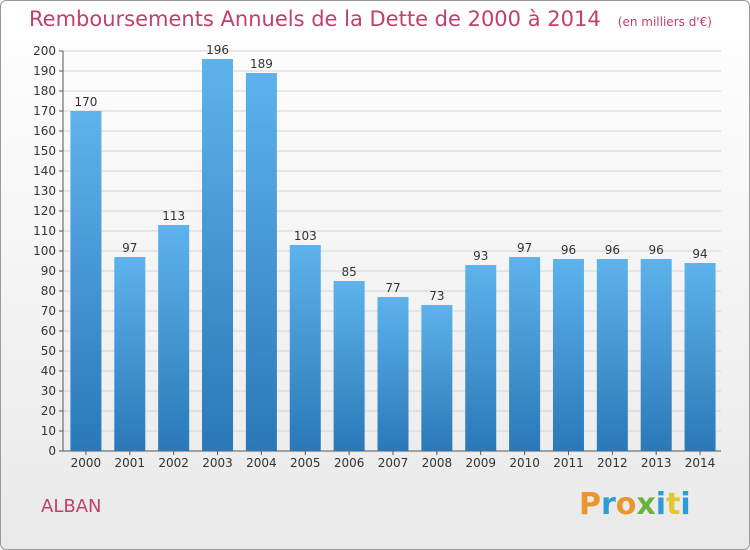 This screenshot has width=750, height=550. What do you see at coordinates (612, 463) in the screenshot?
I see `x-tick-label: 2012` at bounding box center [612, 463].